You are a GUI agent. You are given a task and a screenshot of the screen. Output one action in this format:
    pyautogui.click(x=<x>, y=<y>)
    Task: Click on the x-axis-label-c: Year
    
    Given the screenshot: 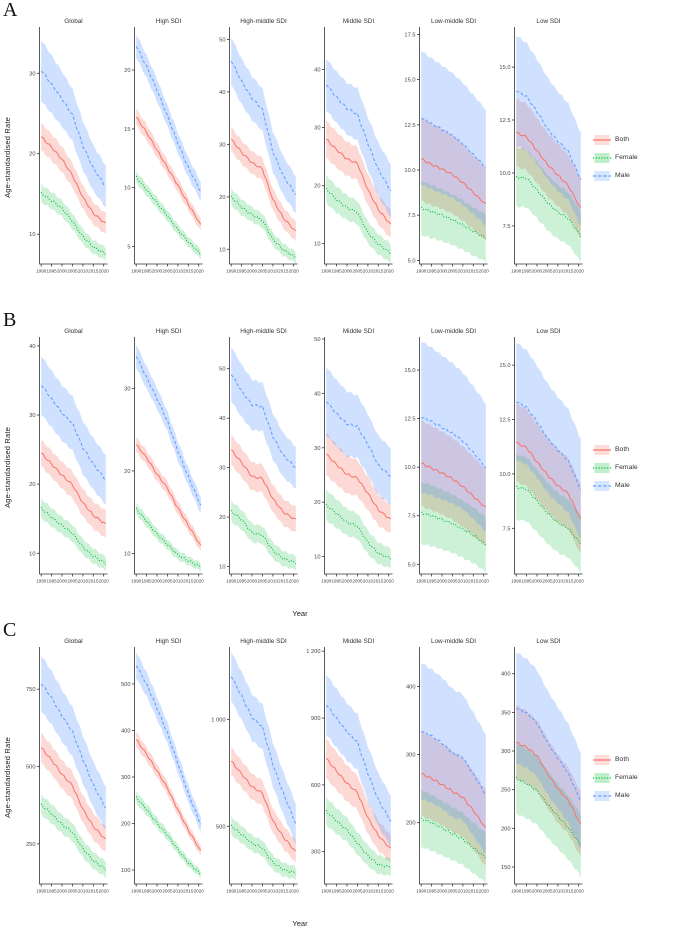 What is the action you would take?
    pyautogui.click(x=300, y=923)
    